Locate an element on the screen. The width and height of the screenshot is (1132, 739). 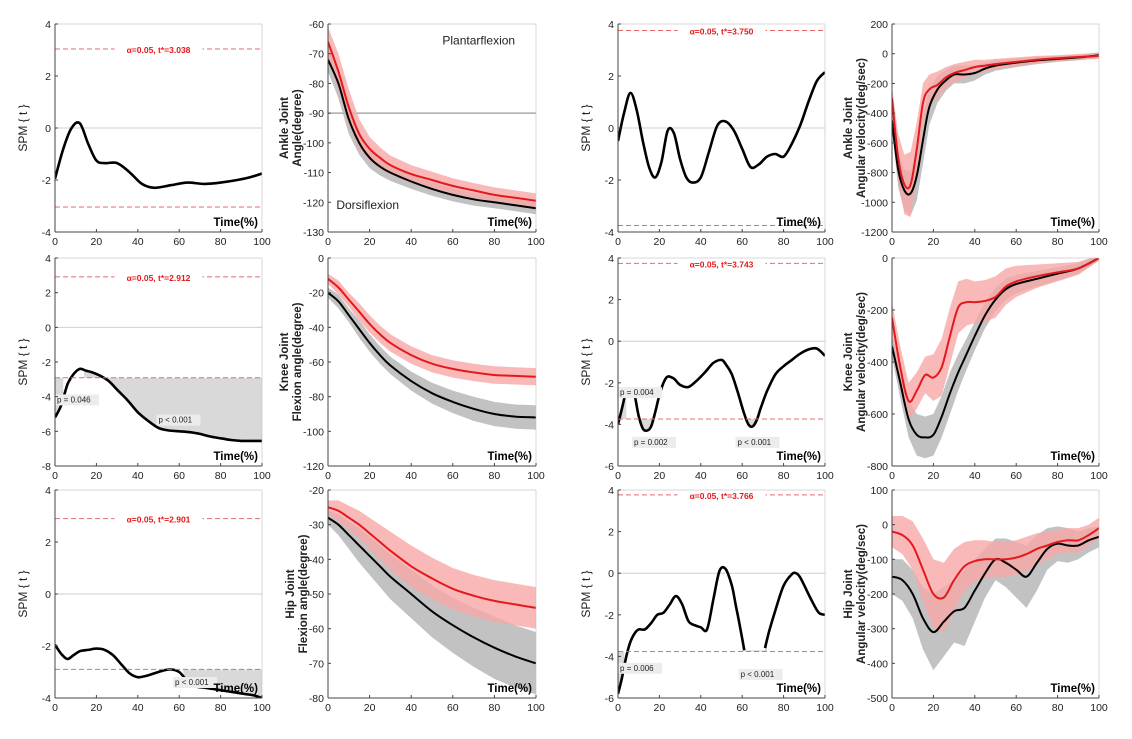
y-tick-label: -1200 is located at coordinates (874, 233).